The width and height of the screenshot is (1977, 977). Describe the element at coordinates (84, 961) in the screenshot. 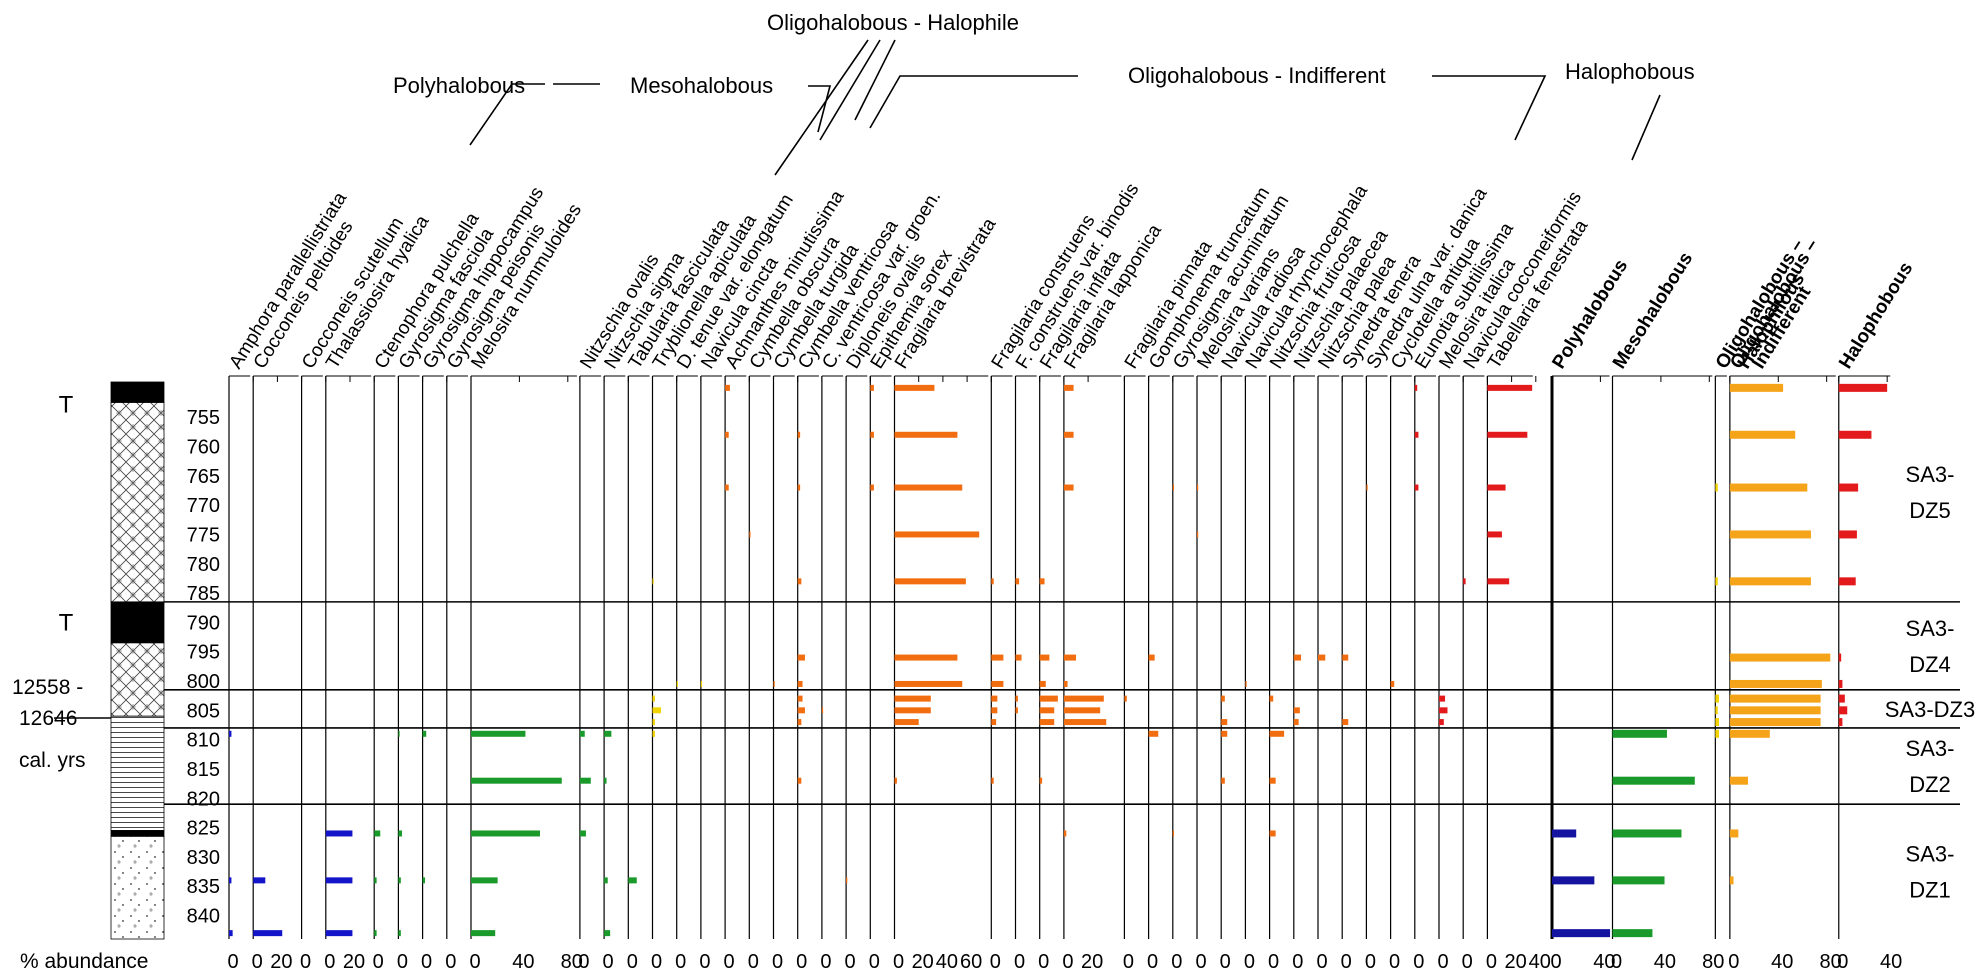

I see `x-axis-label: % abundance` at that location.